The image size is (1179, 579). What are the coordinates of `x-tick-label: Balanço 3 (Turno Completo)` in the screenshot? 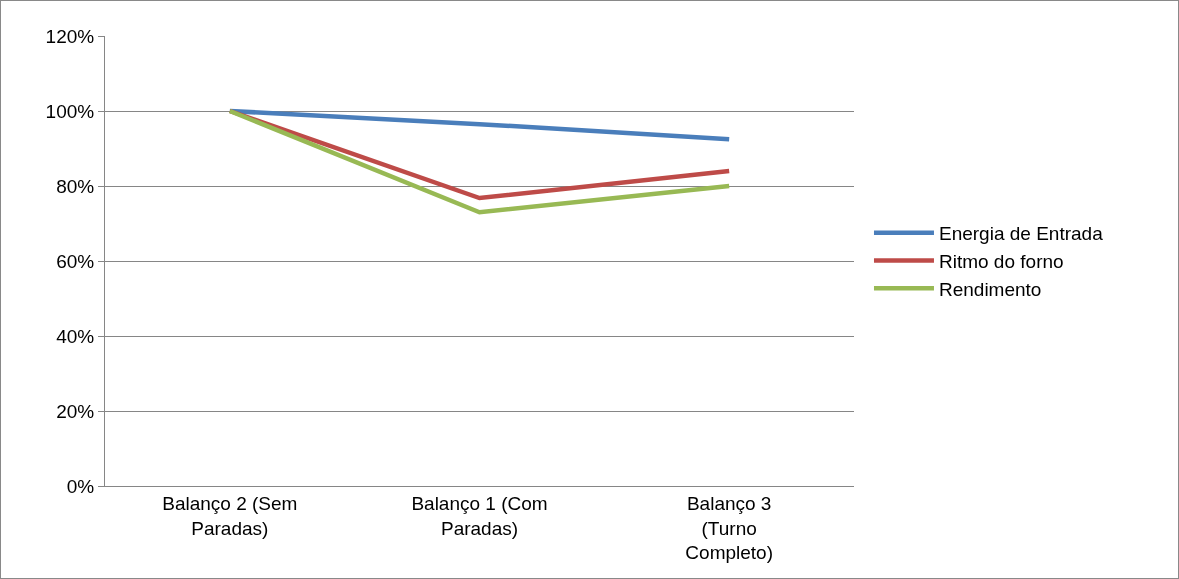 It's located at (729, 528).